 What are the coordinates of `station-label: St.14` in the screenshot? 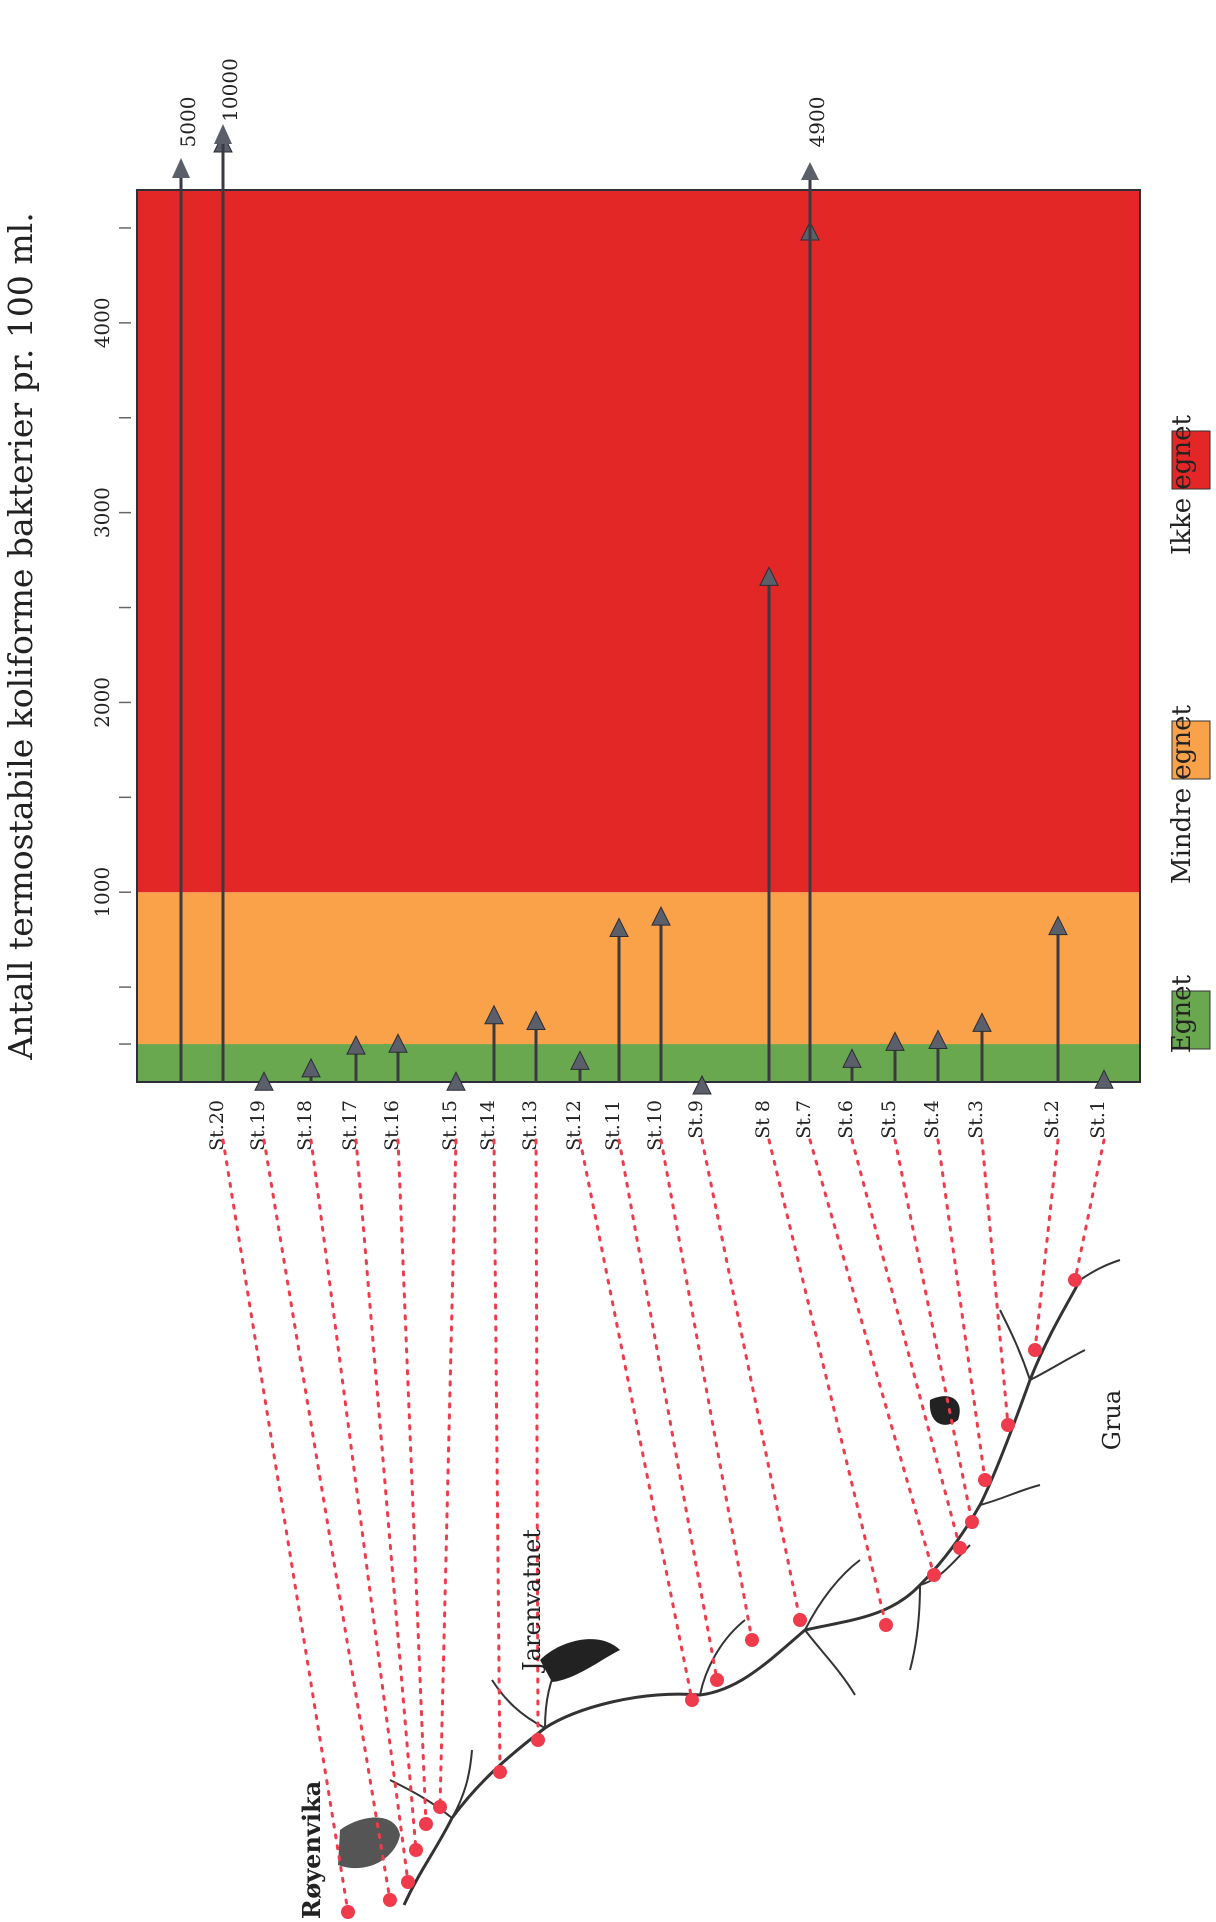 It's located at (488, 1125).